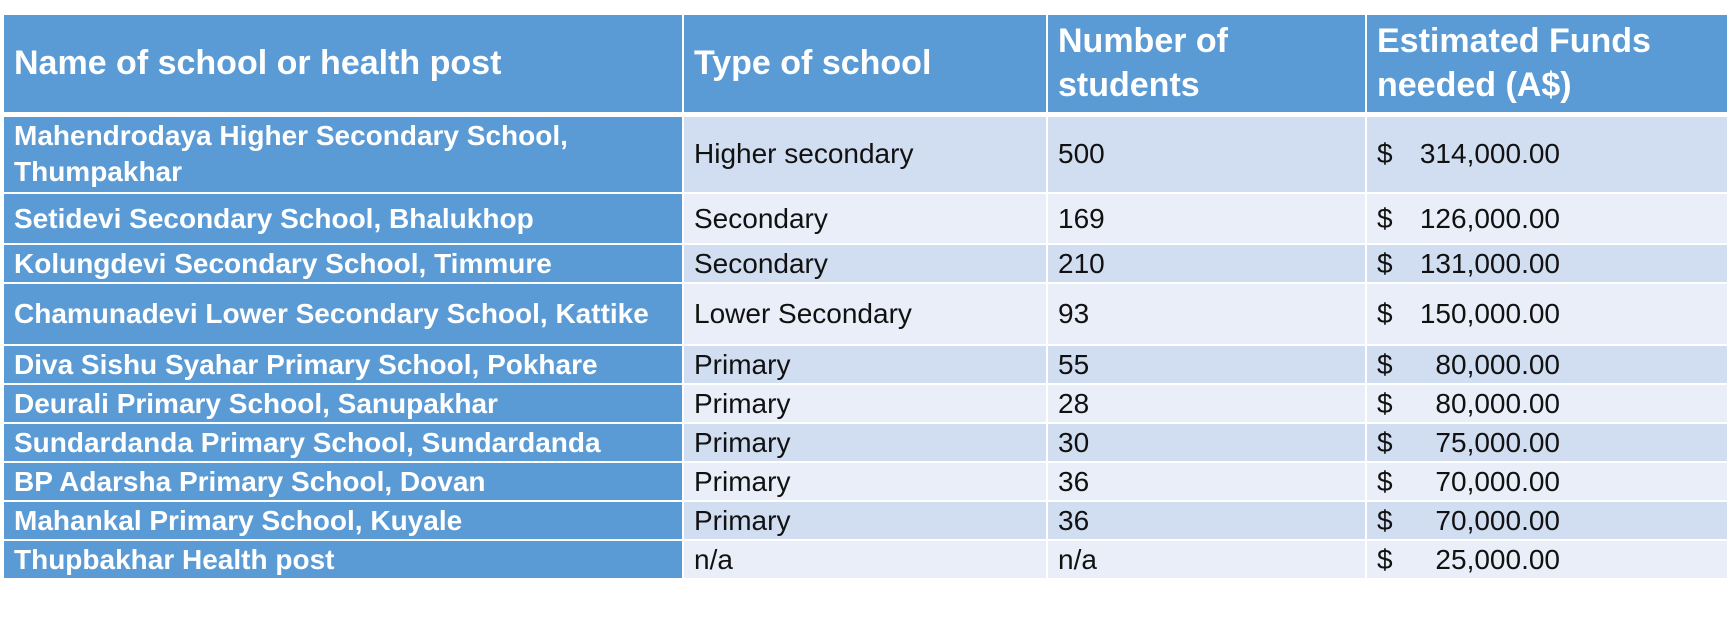 The width and height of the screenshot is (1731, 619). I want to click on funds-cell: $314,000.00, so click(1547, 153).